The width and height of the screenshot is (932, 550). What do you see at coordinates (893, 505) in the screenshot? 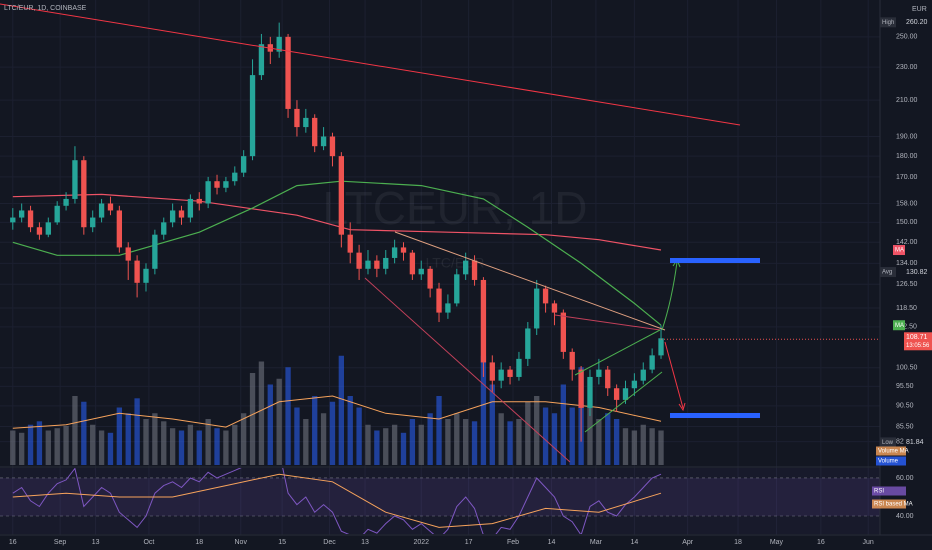
I see `legend-label: RSI based MA` at bounding box center [893, 505].